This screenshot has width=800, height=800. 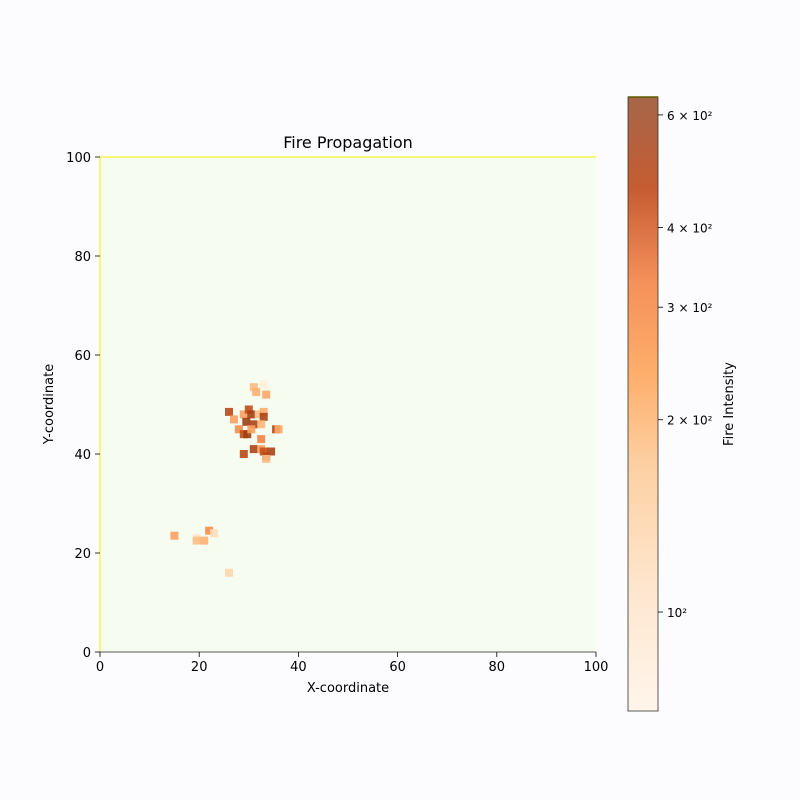 I want to click on x-axis-label: X-coordinate, so click(x=348, y=688).